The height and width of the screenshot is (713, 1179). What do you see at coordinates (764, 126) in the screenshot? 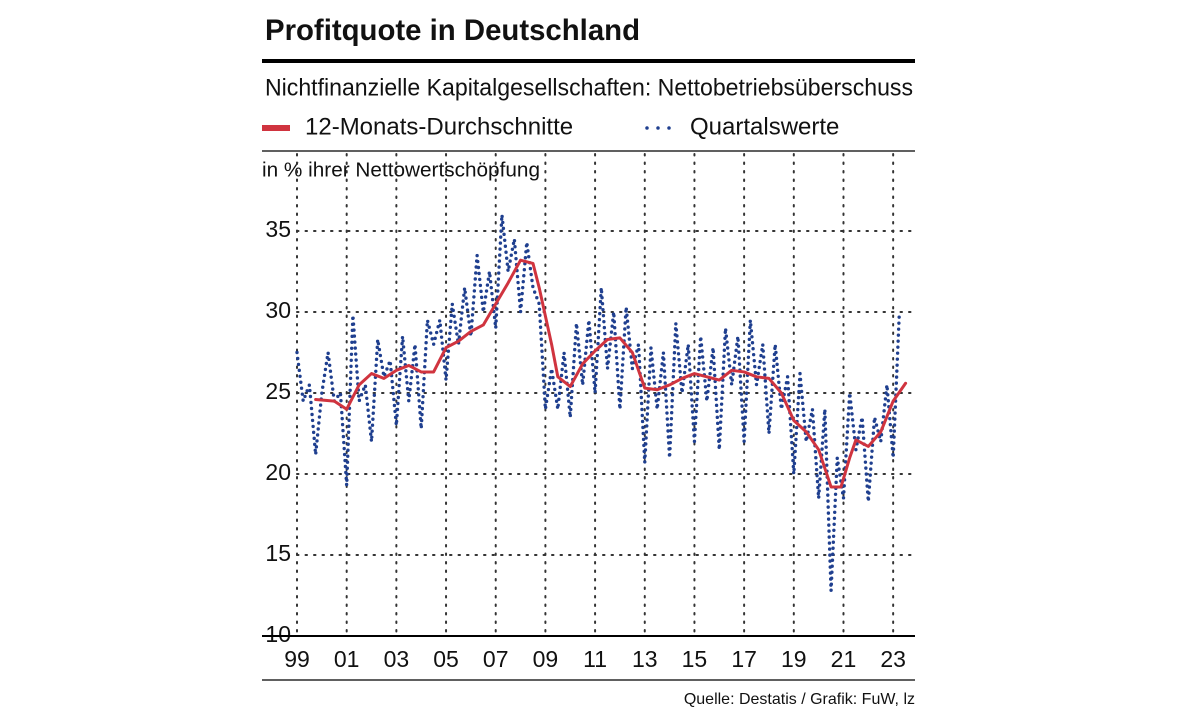
I see `legend-label: Quartalswerte` at bounding box center [764, 126].